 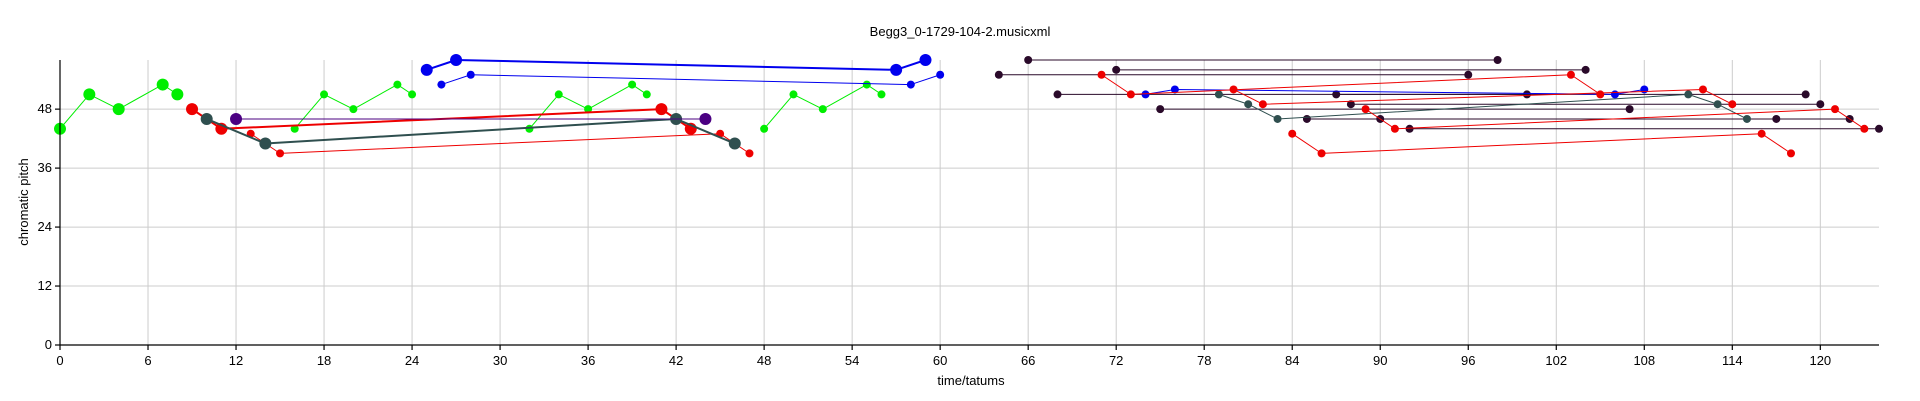 What do you see at coordinates (1820, 360) in the screenshot?
I see `x-tick-label: 120` at bounding box center [1820, 360].